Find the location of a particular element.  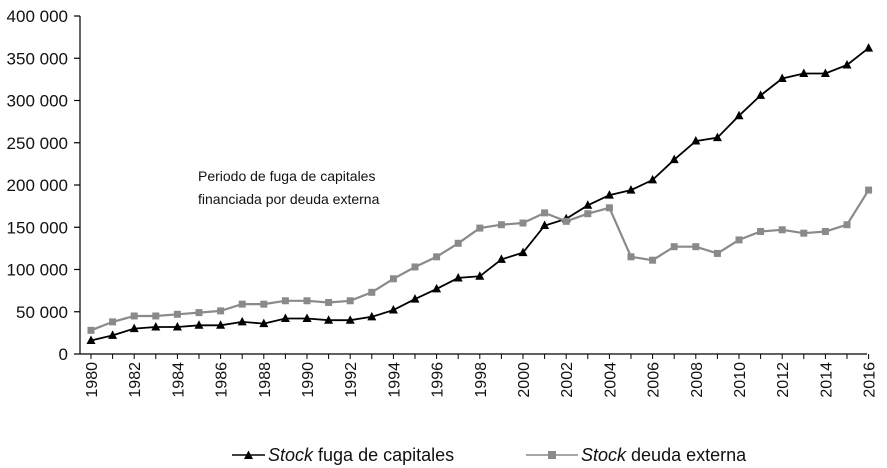

x-tick-label: 1986 is located at coordinates (222, 380).